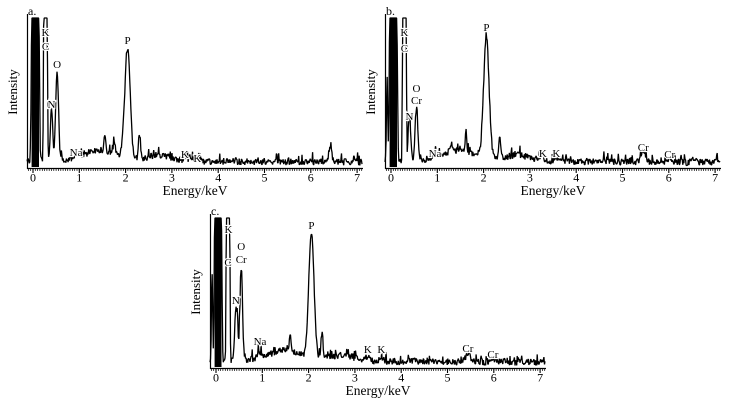 This screenshot has width=741, height=401. What do you see at coordinates (76, 153) in the screenshot?
I see `element-label-Na-a: Na` at bounding box center [76, 153].